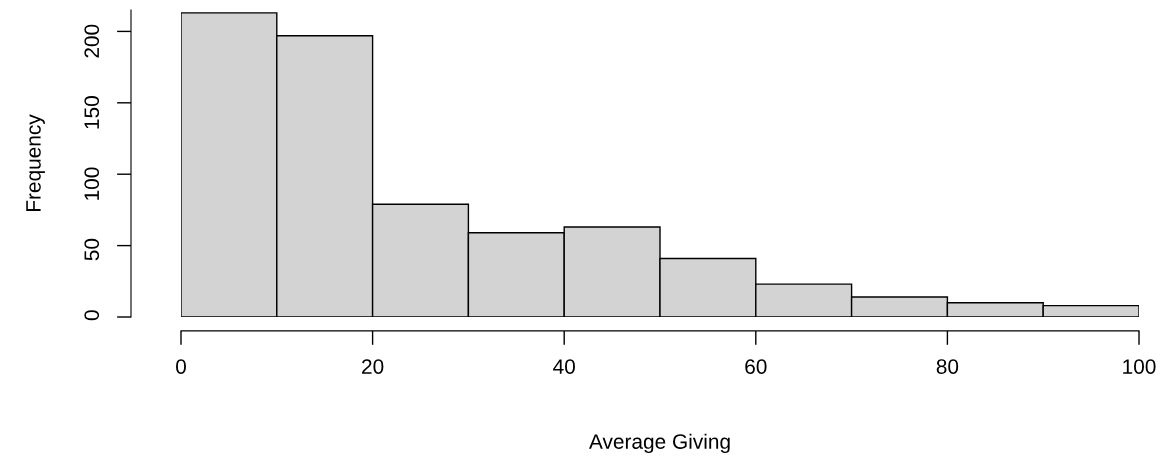 This screenshot has width=1168, height=468. I want to click on x-tick-label: 0, so click(181, 366).